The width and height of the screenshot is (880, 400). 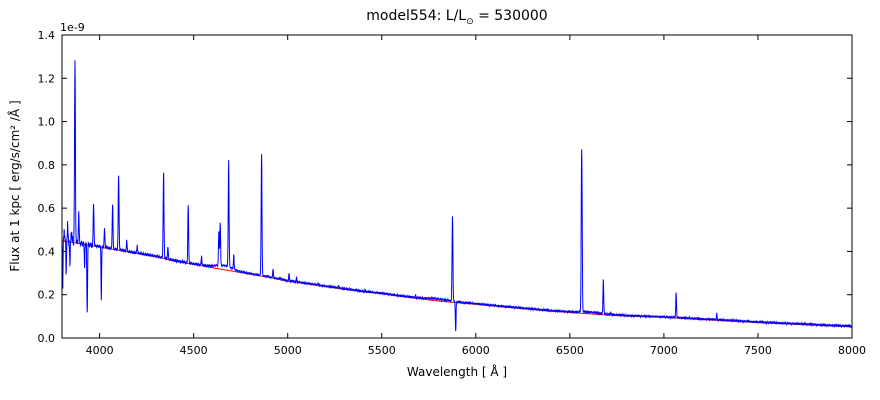 I want to click on x-tick-label: 4000, so click(x=100, y=350).